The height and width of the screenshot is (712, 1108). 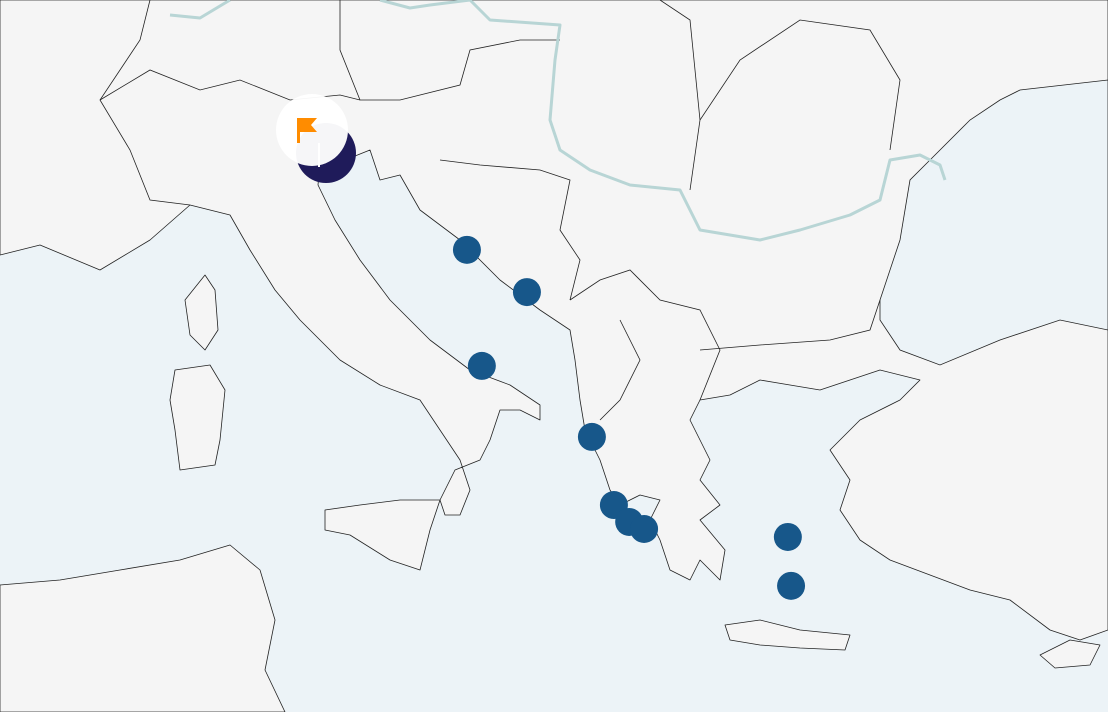 I want to click on selected-marker, so click(x=316, y=138).